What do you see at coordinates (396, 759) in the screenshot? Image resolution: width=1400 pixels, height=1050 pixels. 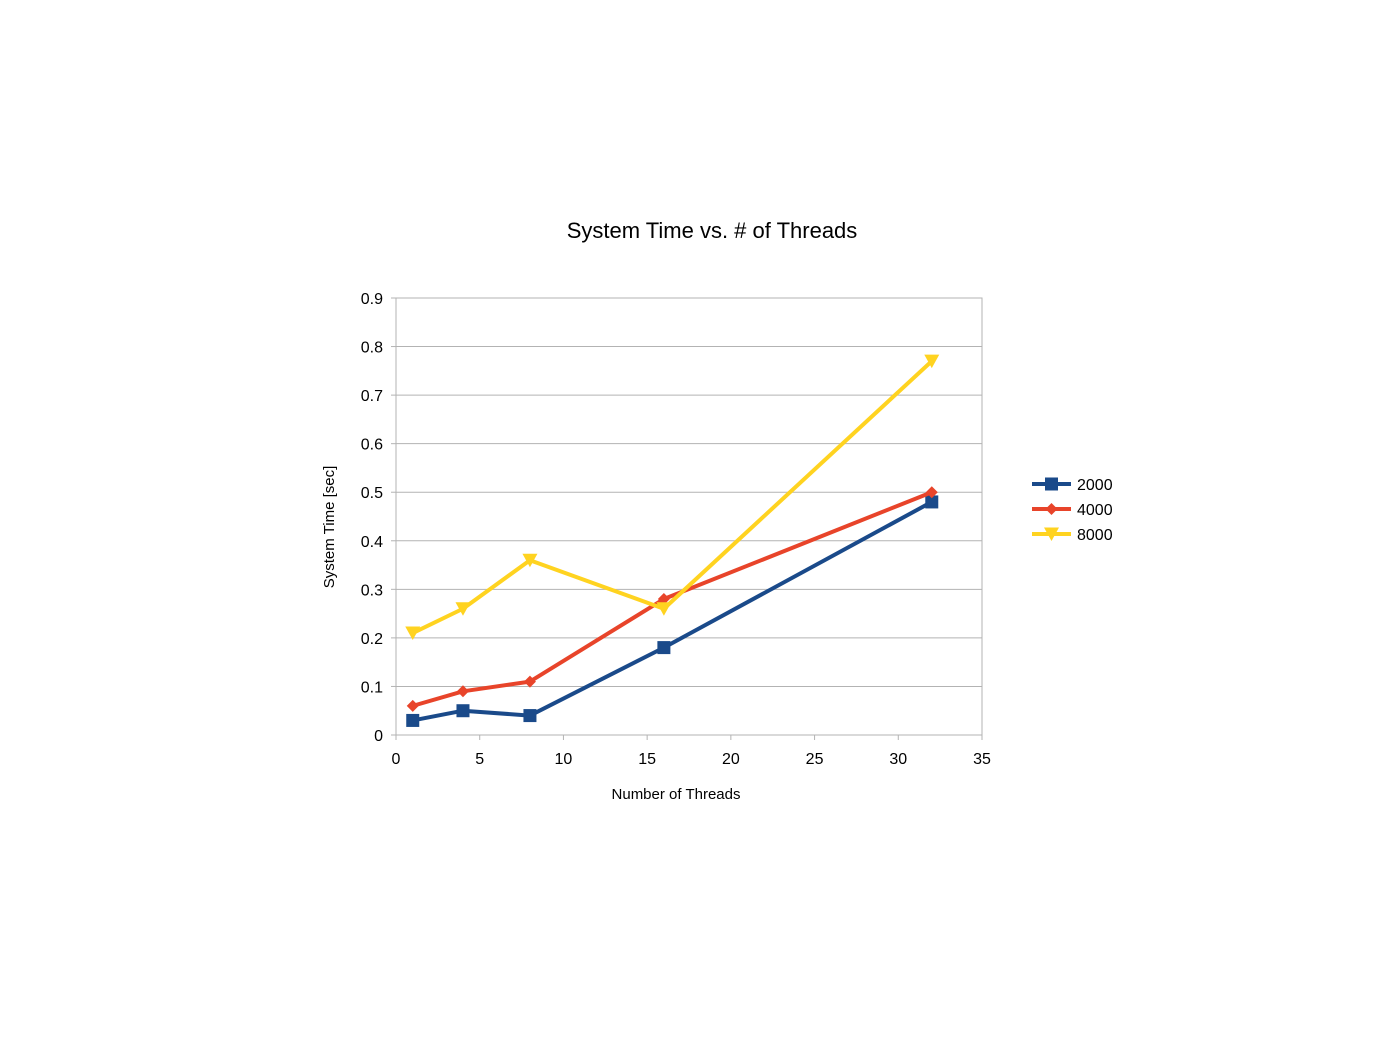 I see `x-tick-label: 0` at bounding box center [396, 759].